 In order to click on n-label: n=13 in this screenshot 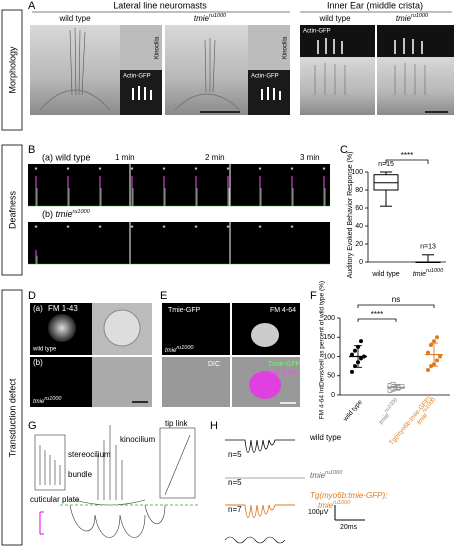, I will do `click(428, 247)`.